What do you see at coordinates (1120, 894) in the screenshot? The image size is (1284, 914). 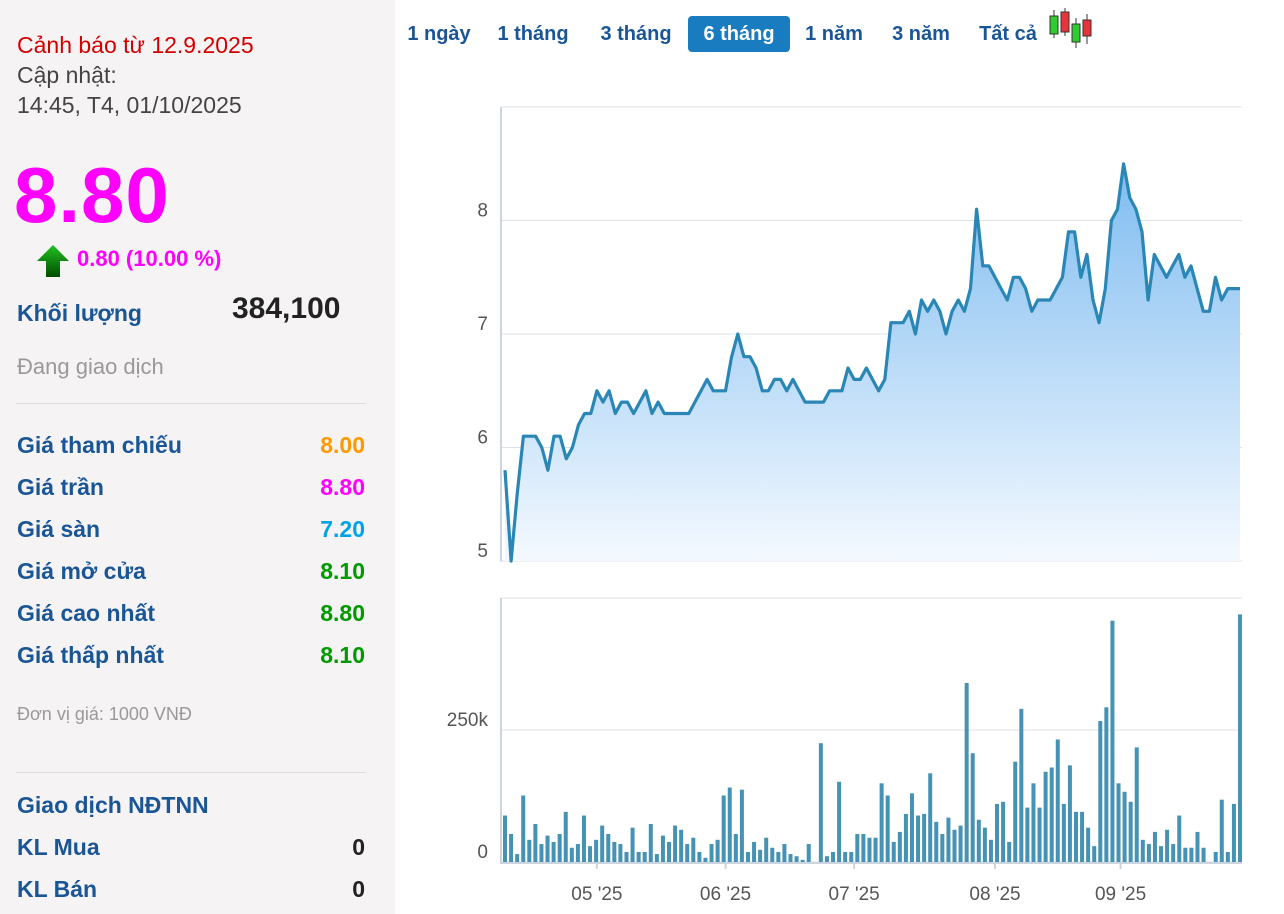 I see `x-tick-label: 09 '25` at bounding box center [1120, 894].